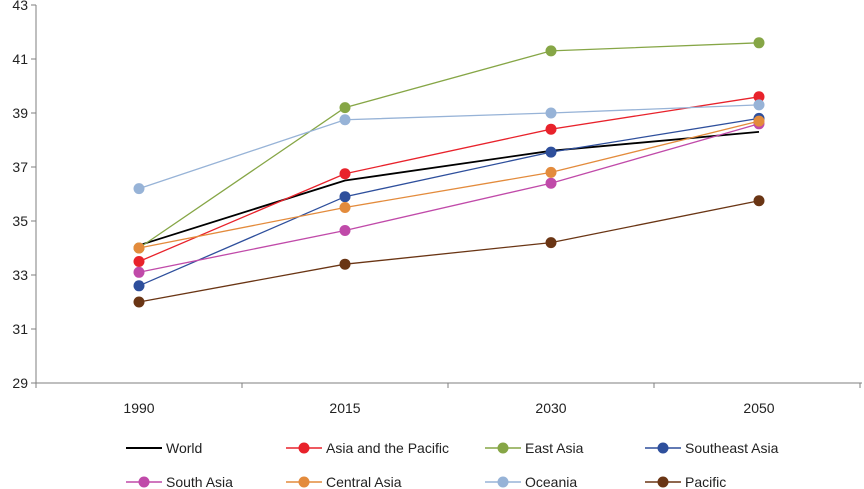 The image size is (864, 489). Describe the element at coordinates (184, 448) in the screenshot. I see `legend-label: World` at that location.